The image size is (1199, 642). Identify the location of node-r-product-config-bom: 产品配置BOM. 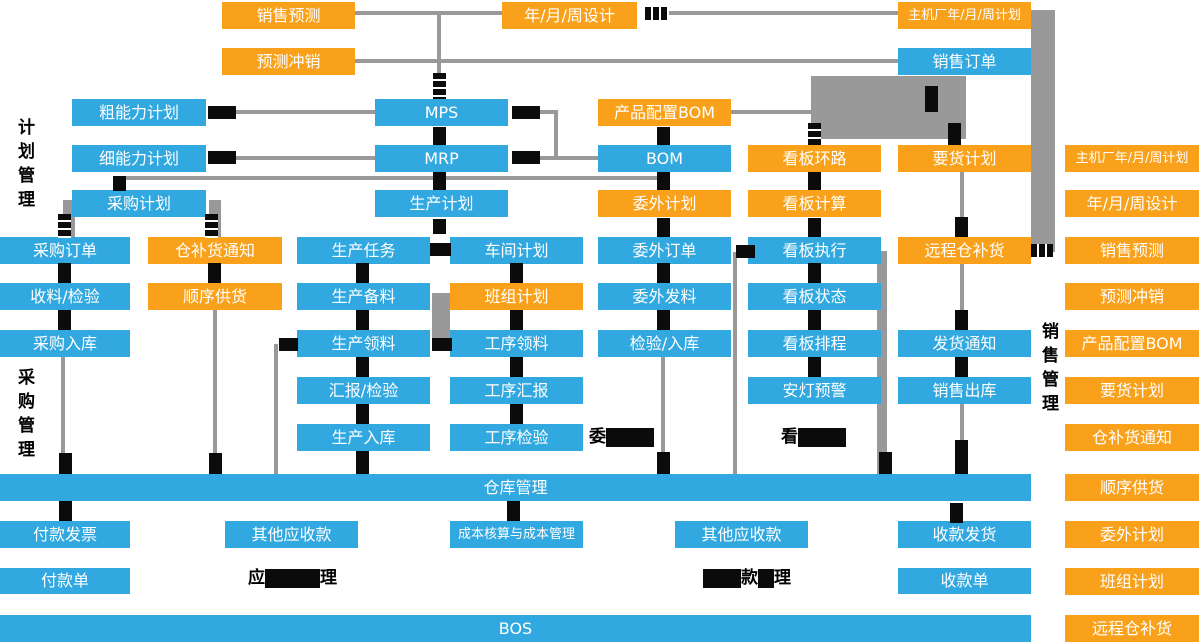
(1132, 343).